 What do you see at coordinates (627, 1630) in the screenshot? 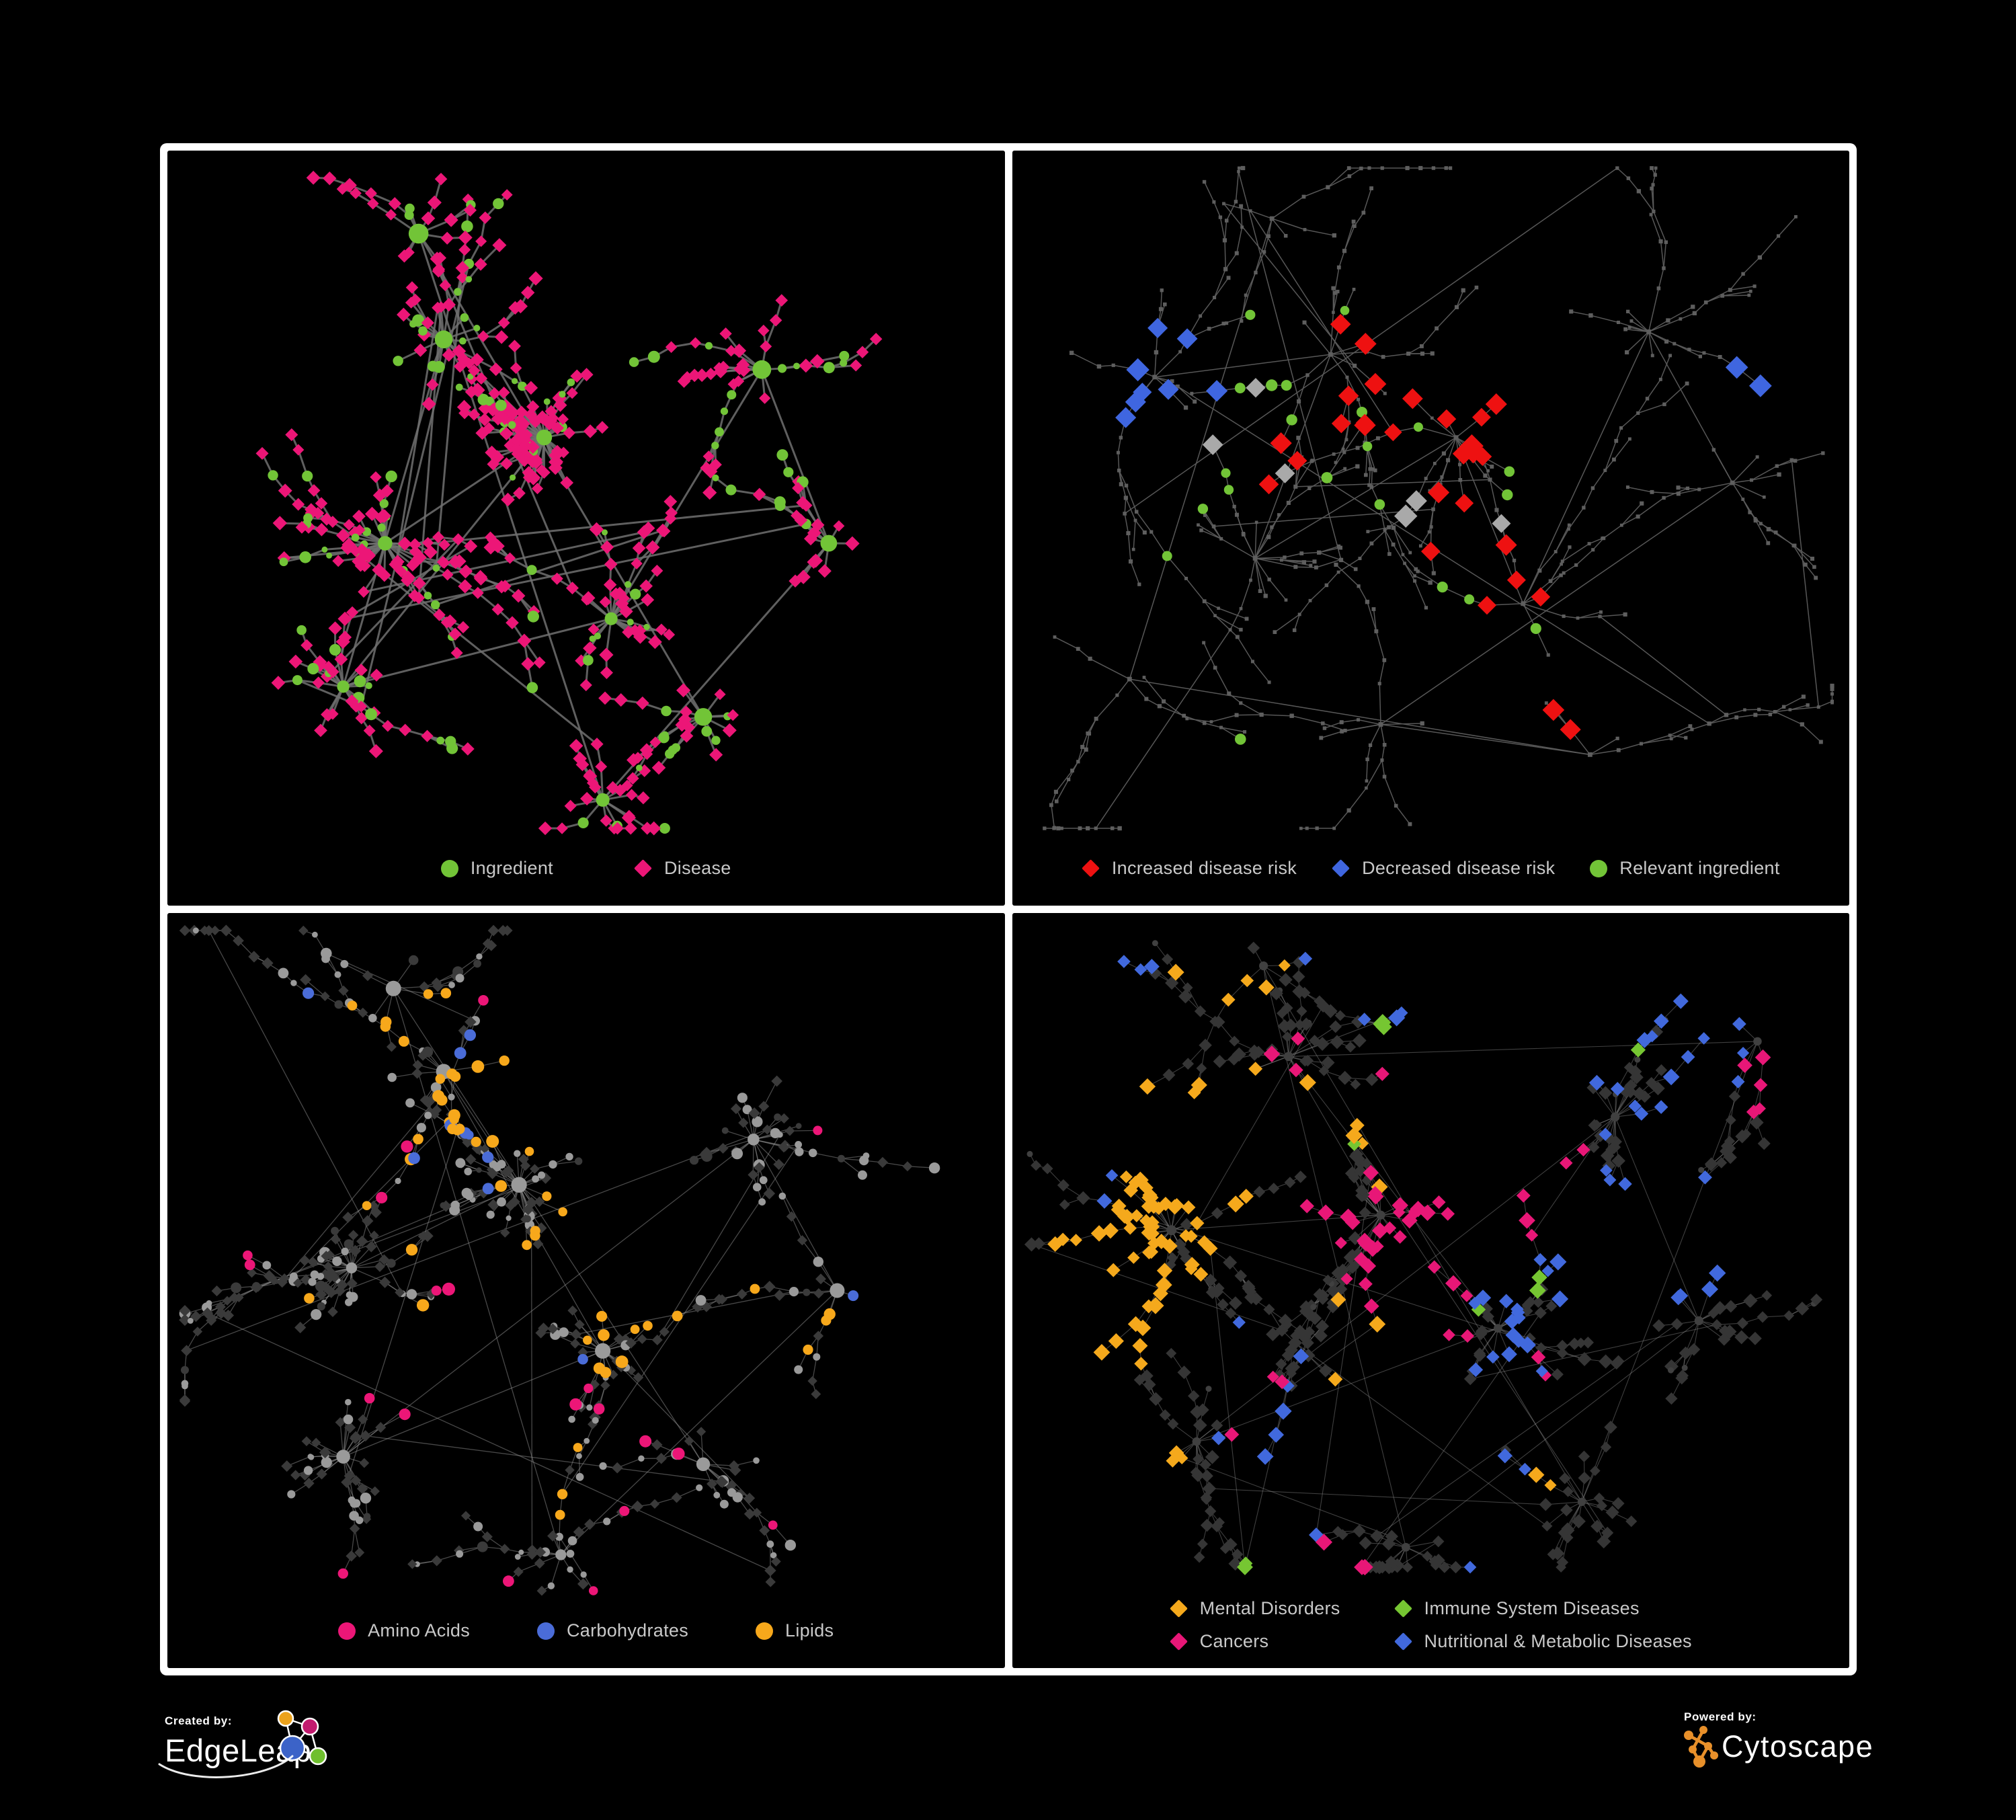
I see `legend-label-carbohydrates: Carbohydrates` at bounding box center [627, 1630].